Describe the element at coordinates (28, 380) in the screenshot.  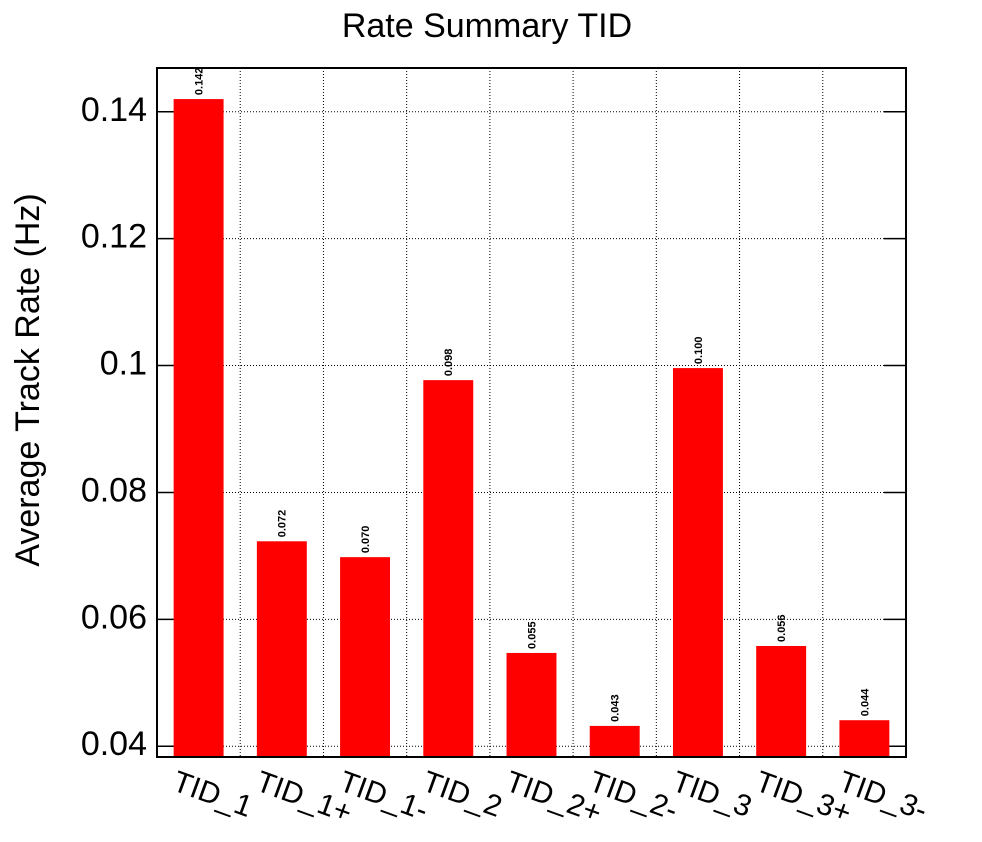
I see `y-axis-label: Average Track Rate (Hz)` at that location.